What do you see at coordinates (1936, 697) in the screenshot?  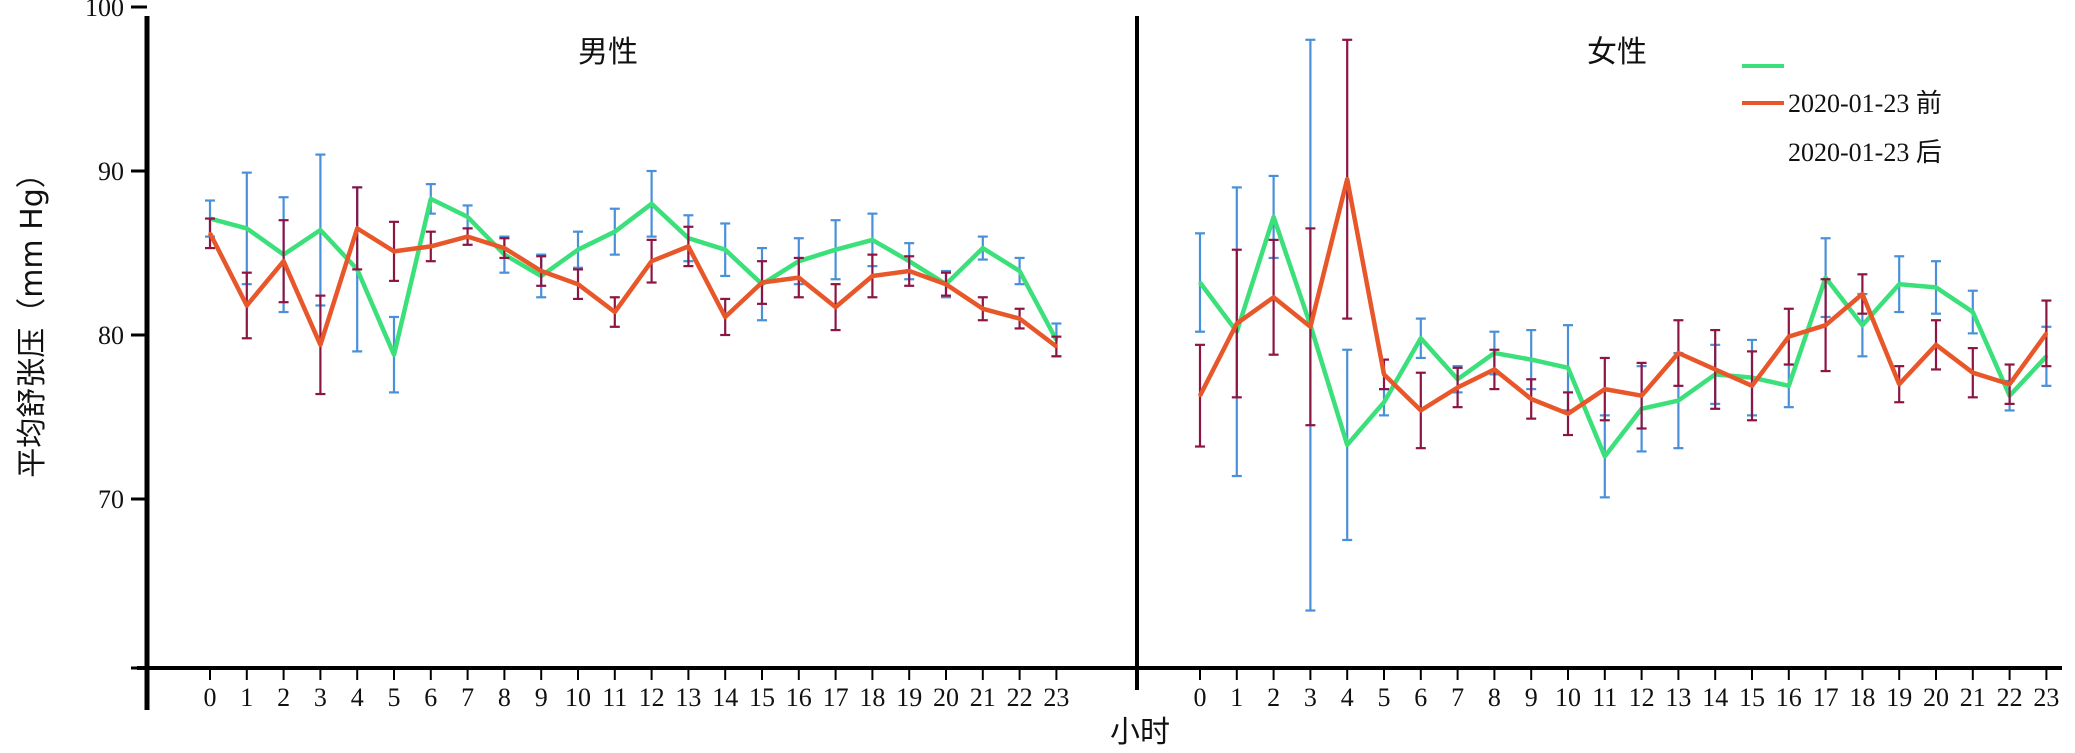 I see `x-tick-label: 20` at bounding box center [1936, 697].